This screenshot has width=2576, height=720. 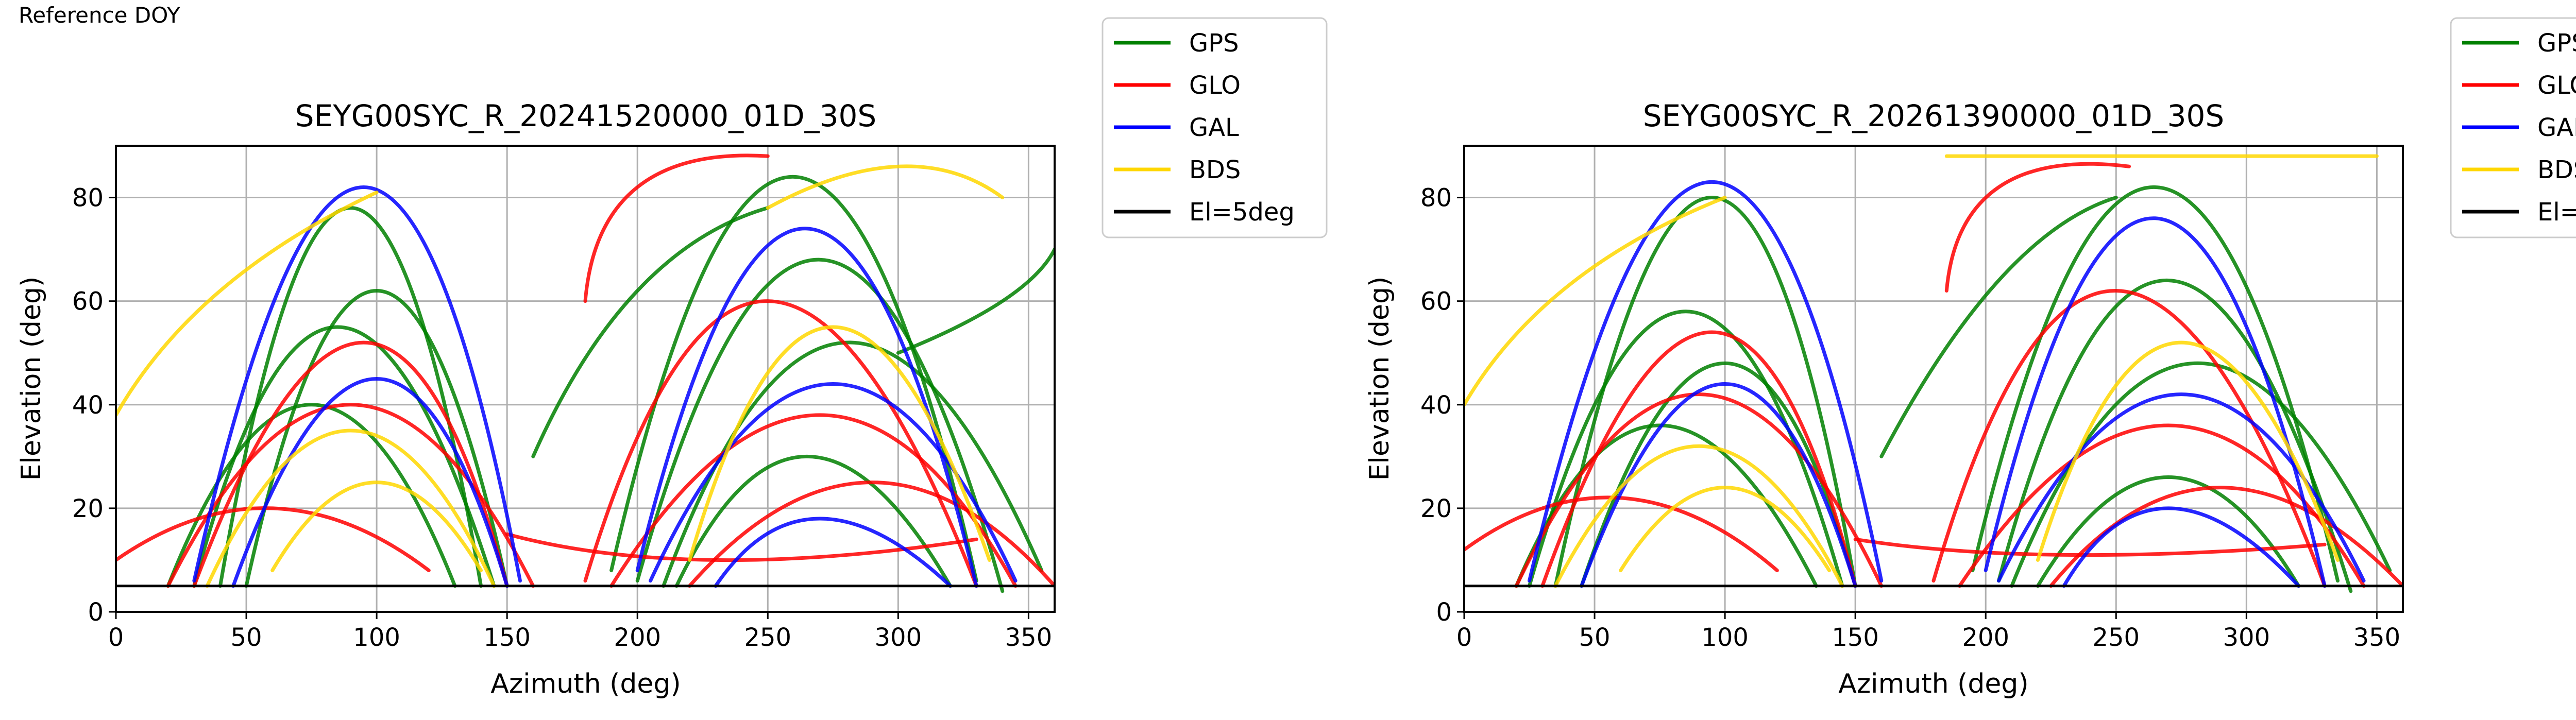 I want to click on chart-title: SEYG00SYC_R_20261390000_01D_30S, so click(x=1934, y=115).